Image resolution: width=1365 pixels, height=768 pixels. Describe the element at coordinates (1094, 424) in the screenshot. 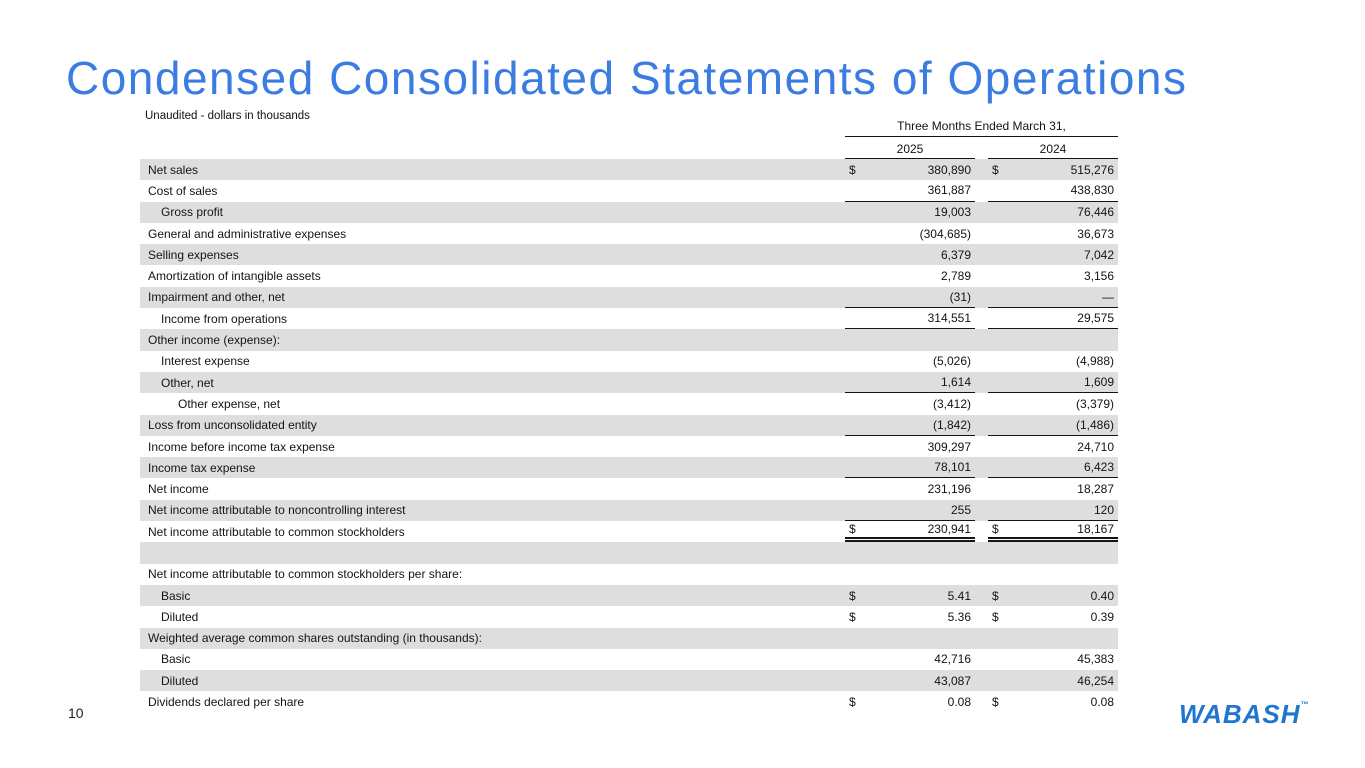

I see `amount-2024: (1,486)` at that location.